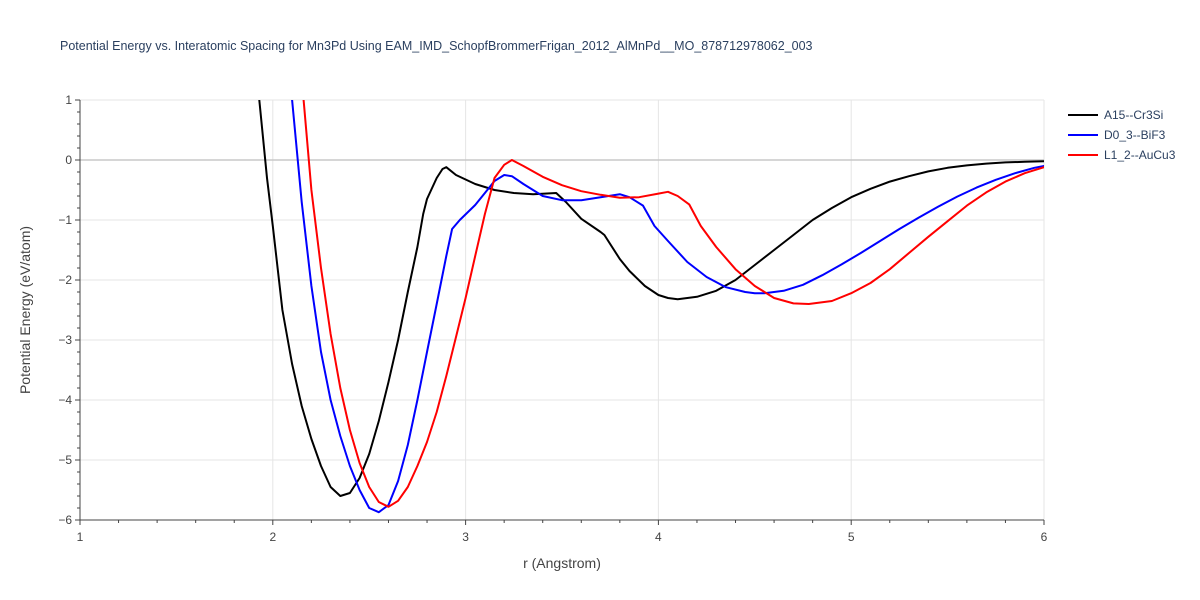 The width and height of the screenshot is (1200, 600). I want to click on legend-label: A15--Cr3Si, so click(1133, 115).